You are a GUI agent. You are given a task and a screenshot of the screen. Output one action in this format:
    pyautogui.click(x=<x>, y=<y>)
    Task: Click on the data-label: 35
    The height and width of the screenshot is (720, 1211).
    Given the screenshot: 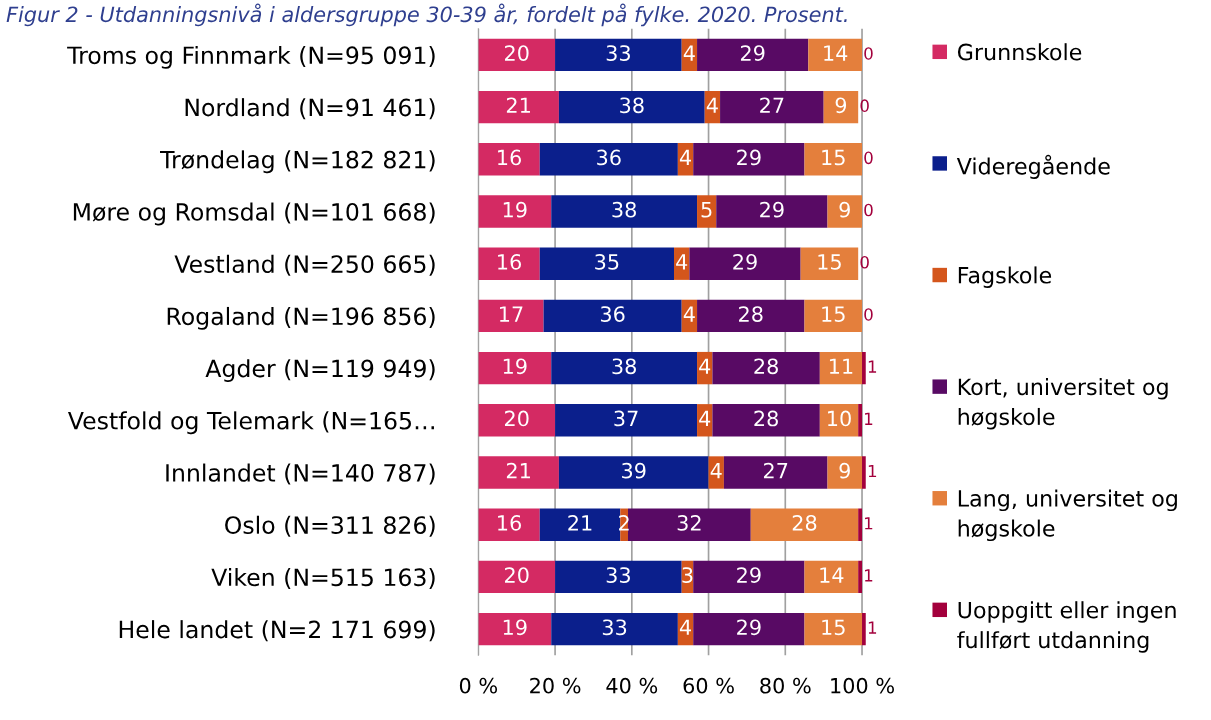 What is the action you would take?
    pyautogui.click(x=607, y=261)
    